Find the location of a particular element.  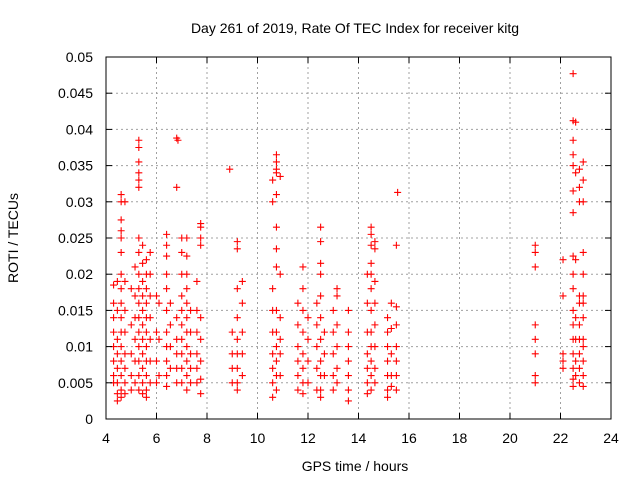

x-tick-label: 20 is located at coordinates (510, 438).